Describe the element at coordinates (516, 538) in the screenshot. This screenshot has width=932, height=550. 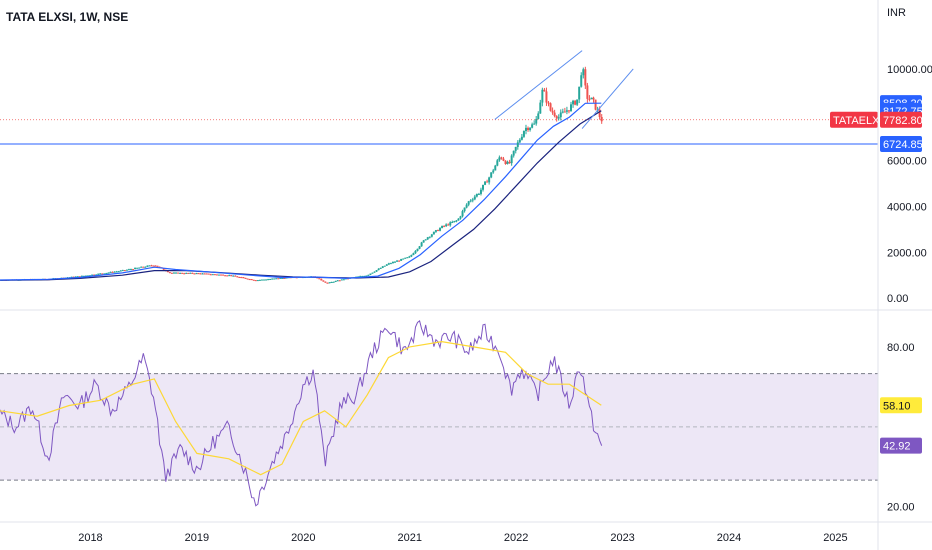
I see `x-tick-label: 2022` at that location.